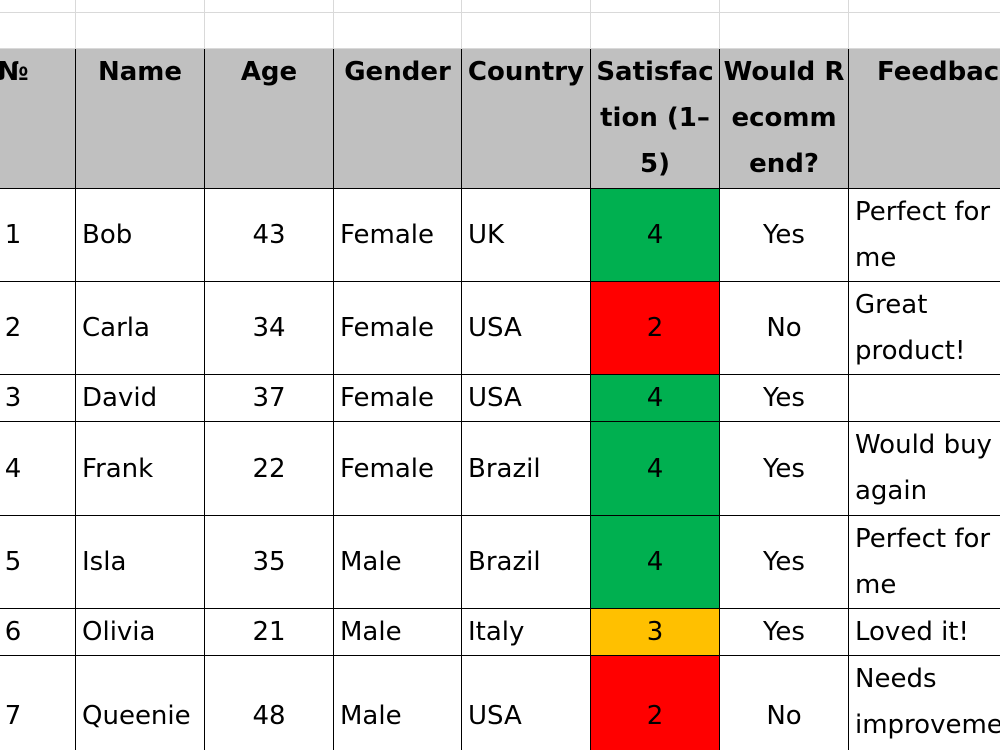 The image size is (1000, 750). Describe the element at coordinates (140, 702) in the screenshot. I see `cell: Queenie` at that location.